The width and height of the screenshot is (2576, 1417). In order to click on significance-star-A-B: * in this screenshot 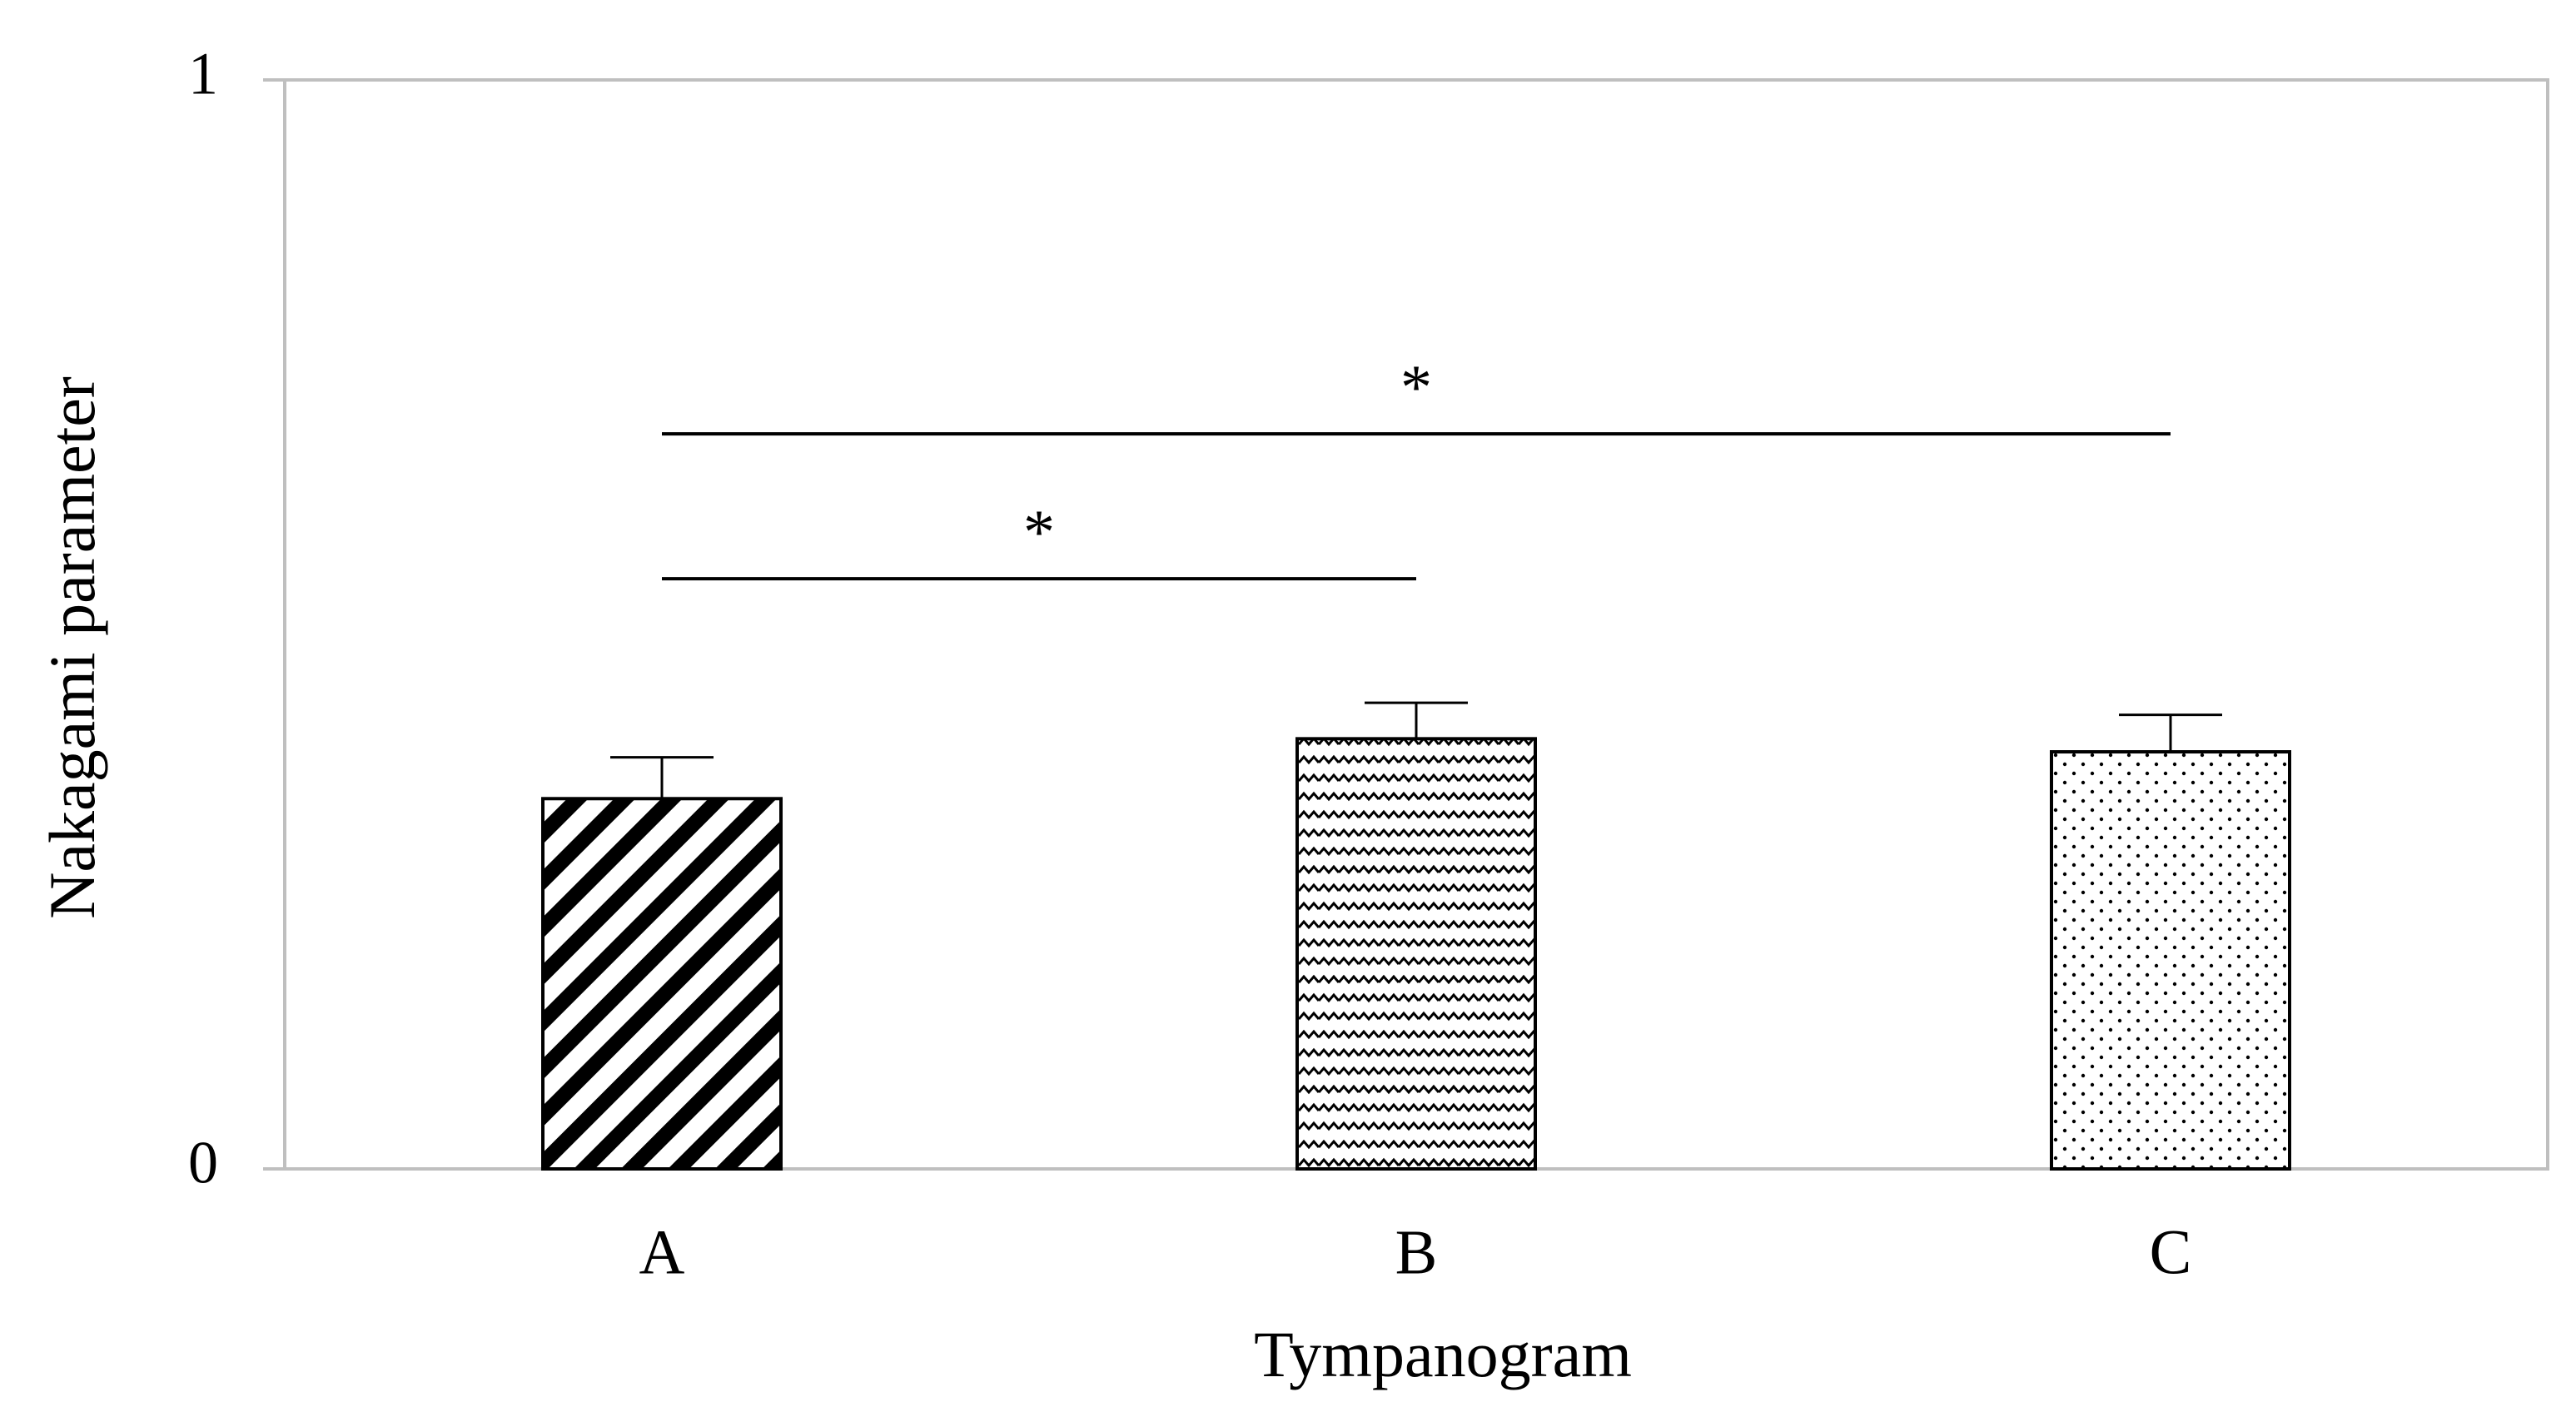, I will do `click(1039, 533)`.